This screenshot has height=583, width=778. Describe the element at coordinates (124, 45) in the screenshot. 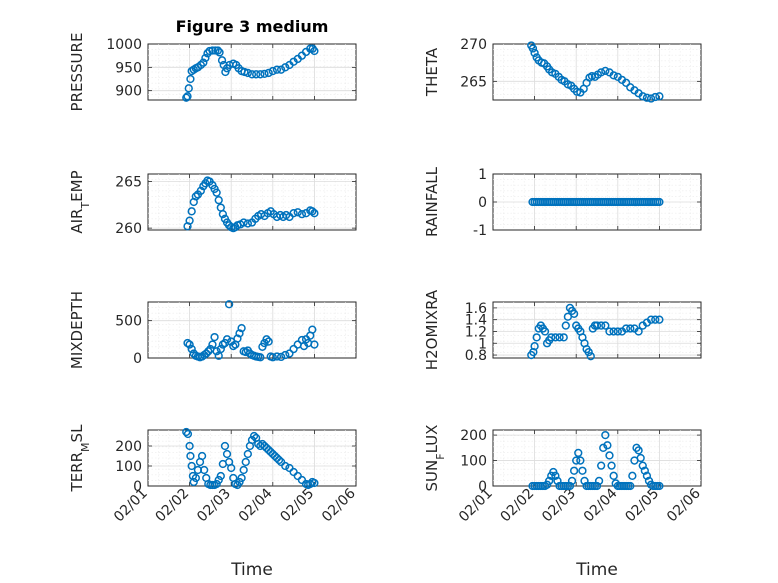

I see `y-tick-label: 1000` at that location.